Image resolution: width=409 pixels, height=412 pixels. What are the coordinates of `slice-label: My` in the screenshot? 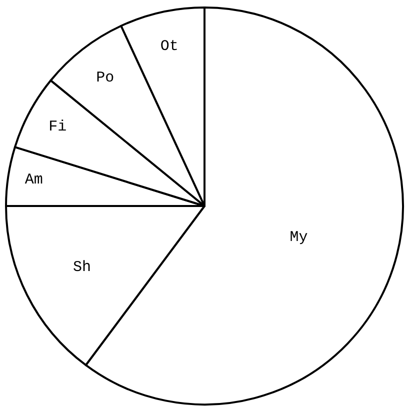 It's located at (299, 237).